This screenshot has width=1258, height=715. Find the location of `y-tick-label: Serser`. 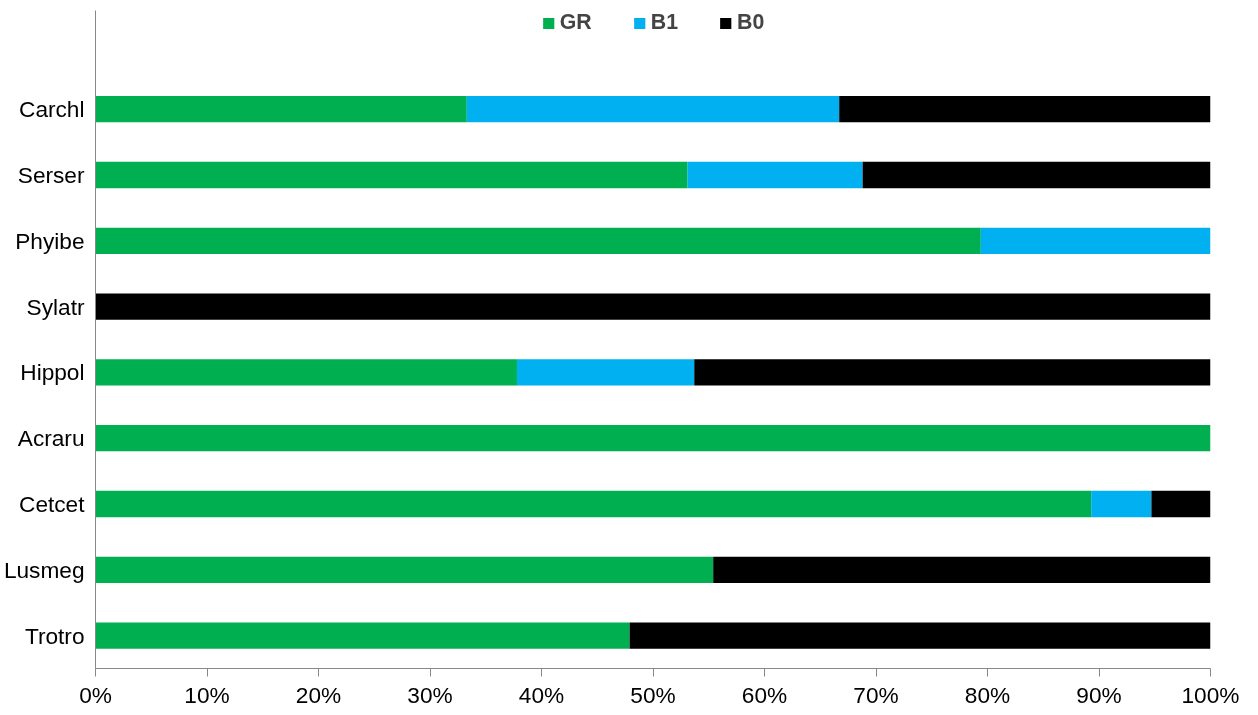

y-tick-label: Serser is located at coordinates (51, 175).